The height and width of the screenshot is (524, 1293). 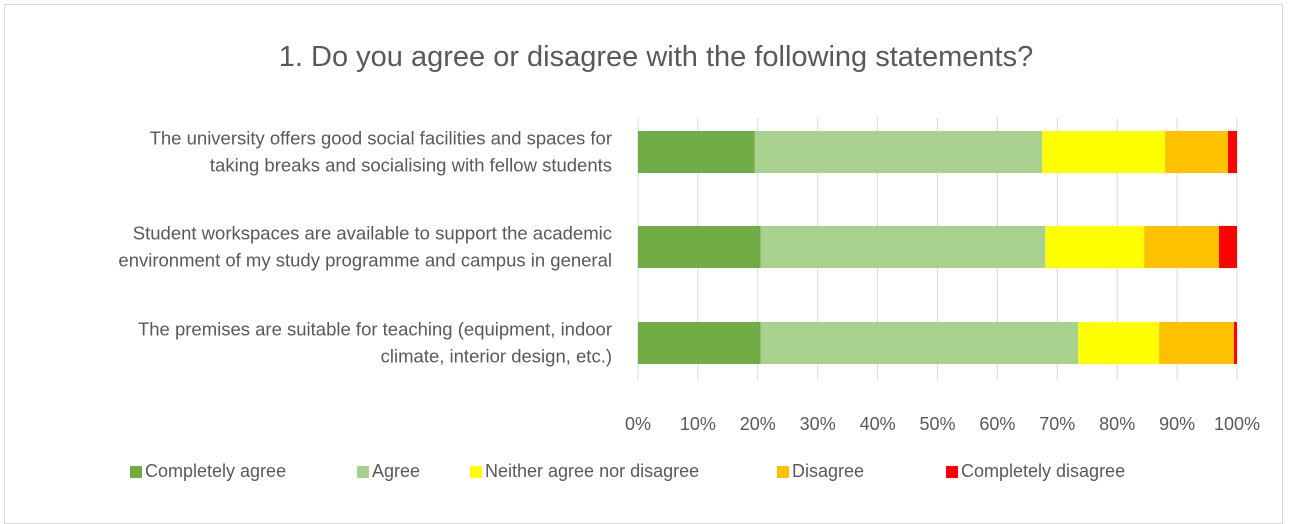 I want to click on legend-label: Completely disagree, so click(x=1043, y=471).